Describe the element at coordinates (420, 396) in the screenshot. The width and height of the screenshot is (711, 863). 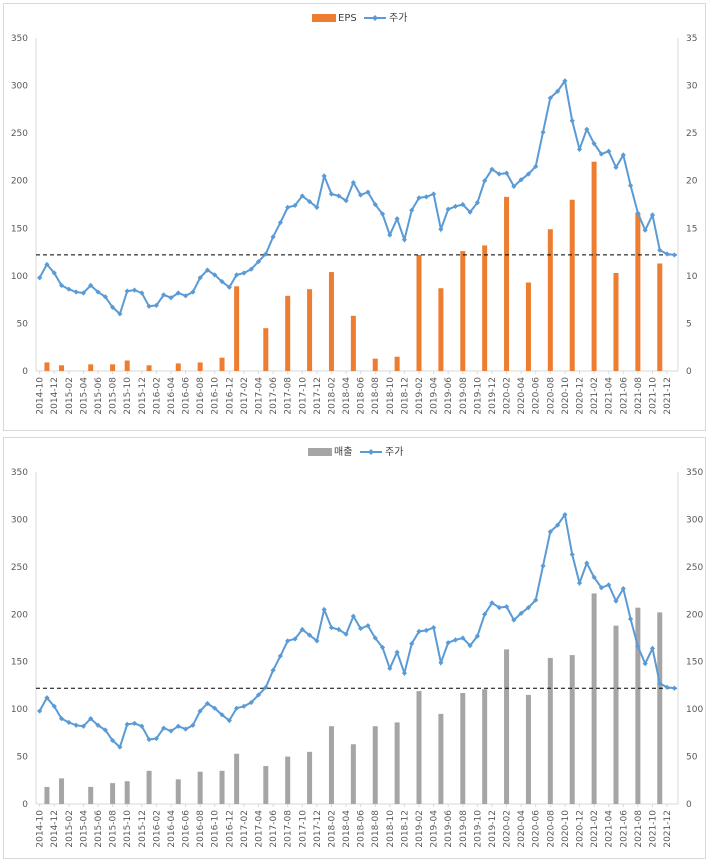
I see `x-tick-label: 2019-02` at that location.